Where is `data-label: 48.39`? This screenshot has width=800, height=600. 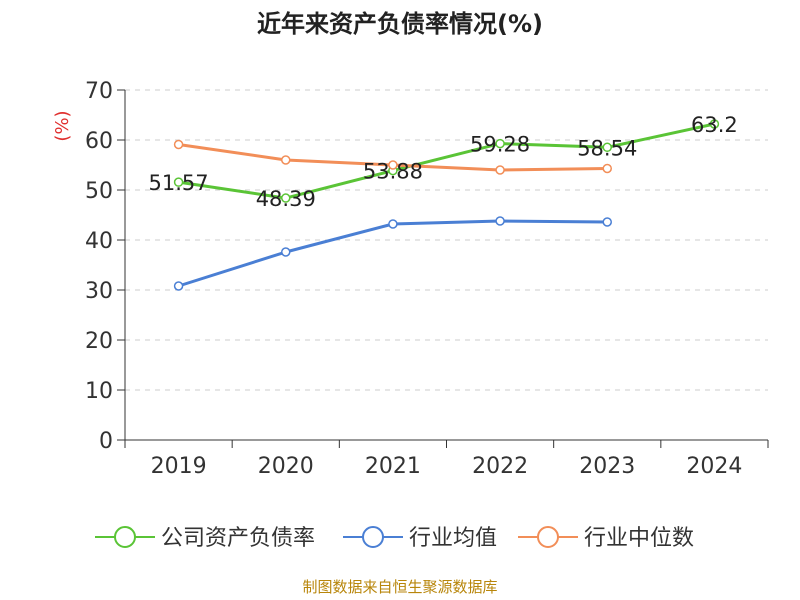 data-label: 48.39 is located at coordinates (286, 199).